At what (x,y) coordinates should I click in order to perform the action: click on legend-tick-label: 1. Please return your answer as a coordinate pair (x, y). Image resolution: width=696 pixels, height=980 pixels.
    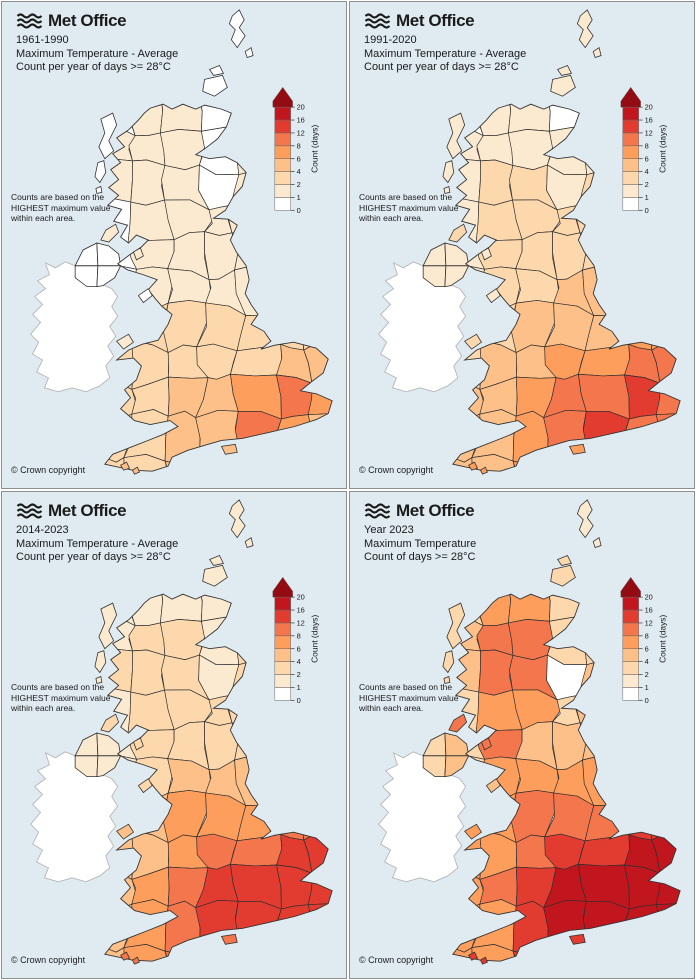
    Looking at the image, I should click on (647, 197).